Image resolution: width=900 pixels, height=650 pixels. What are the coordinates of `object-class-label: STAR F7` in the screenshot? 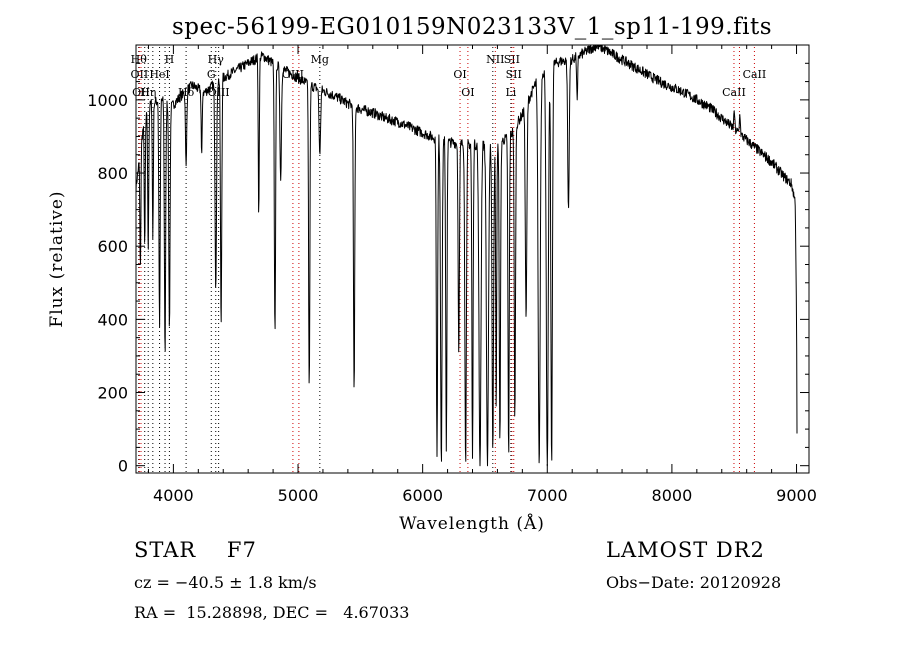 It's located at (195, 550).